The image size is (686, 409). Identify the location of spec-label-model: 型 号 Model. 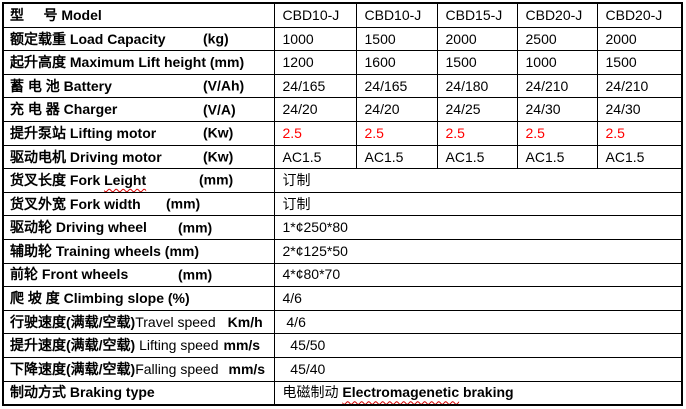
(138, 15).